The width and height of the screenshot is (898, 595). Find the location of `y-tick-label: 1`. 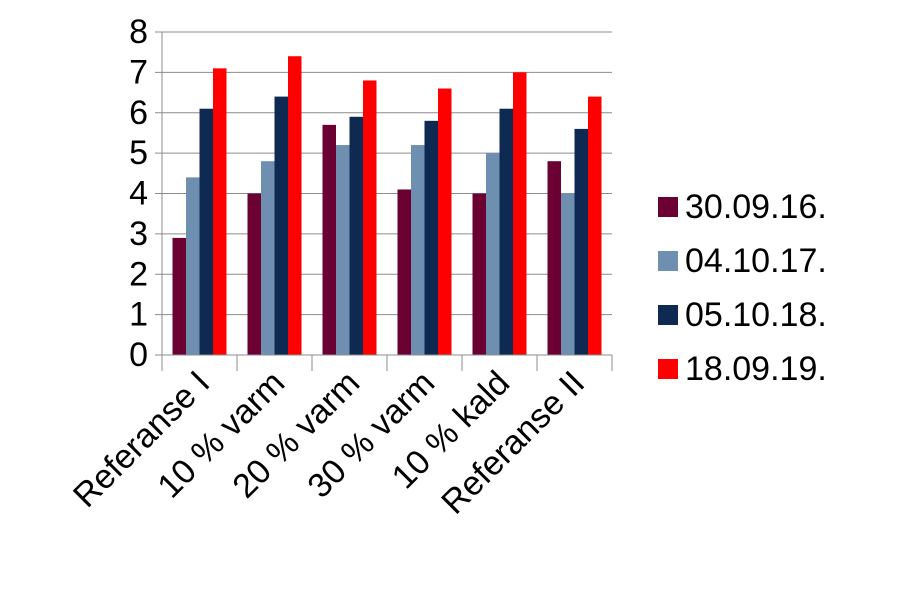

y-tick-label: 1 is located at coordinates (138, 315).